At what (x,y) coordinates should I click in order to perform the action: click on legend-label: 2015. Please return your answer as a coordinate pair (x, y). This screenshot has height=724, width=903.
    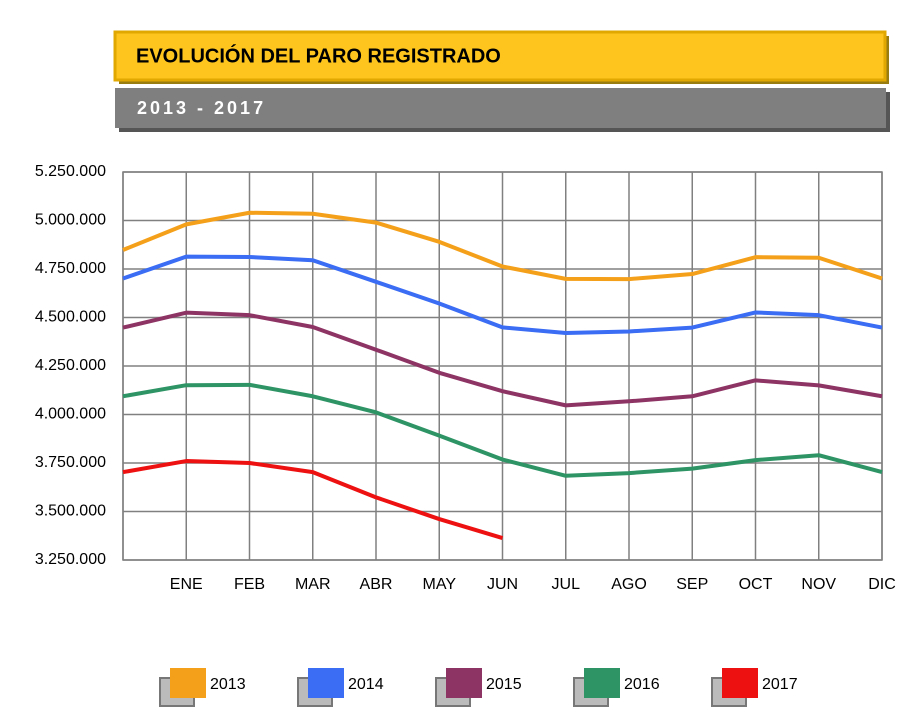
    Looking at the image, I should click on (504, 684).